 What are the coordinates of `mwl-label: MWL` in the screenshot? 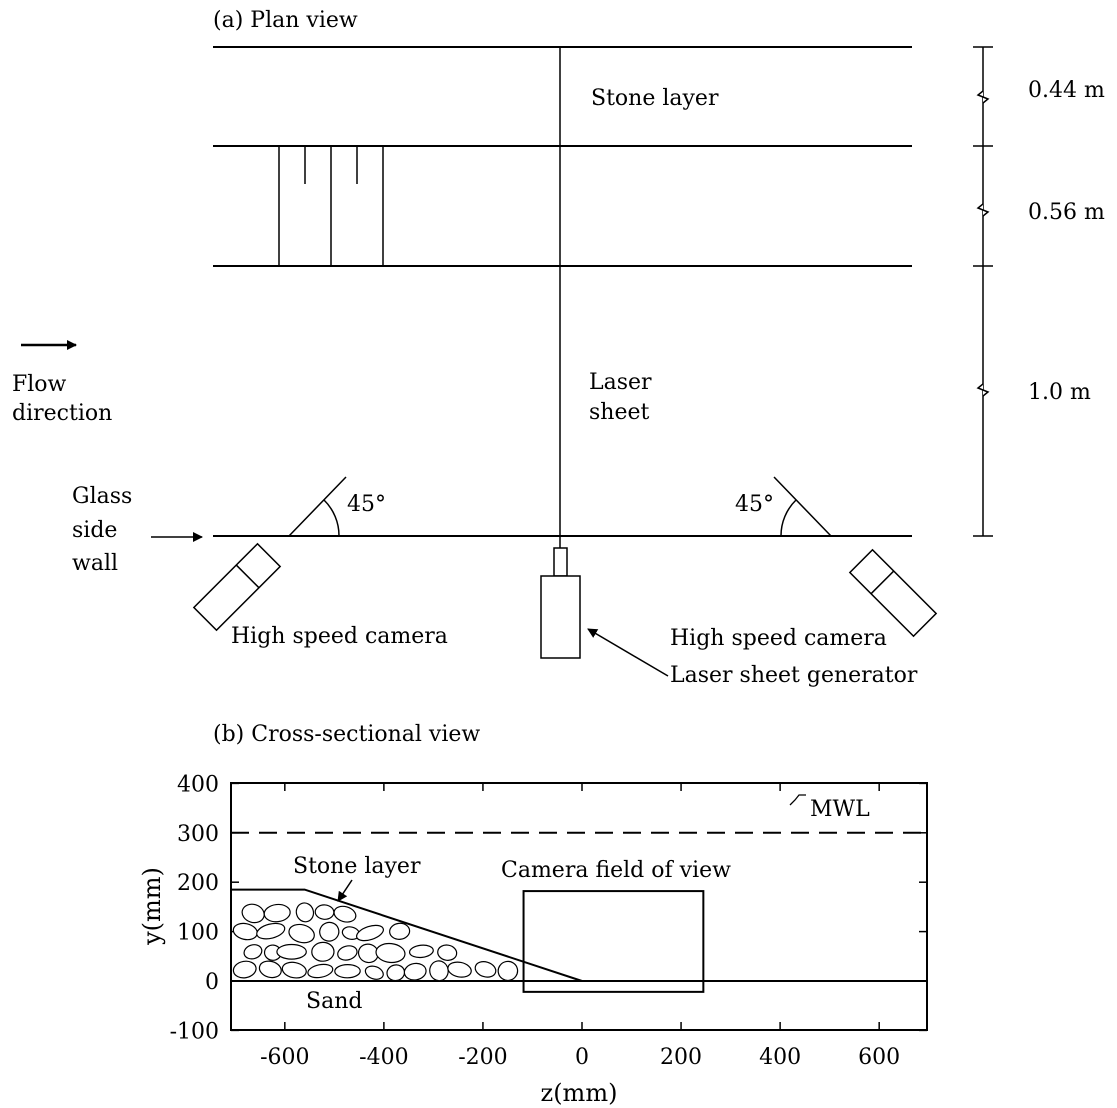 It's located at (840, 809).